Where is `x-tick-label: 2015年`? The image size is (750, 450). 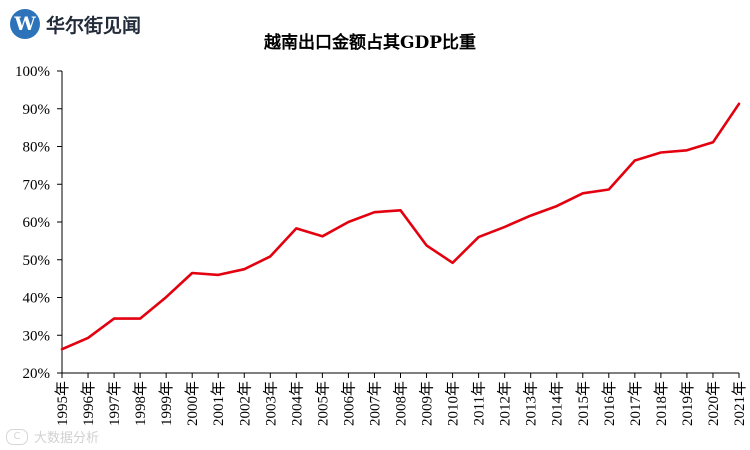 x-tick-label: 2015年 is located at coordinates (583, 403).